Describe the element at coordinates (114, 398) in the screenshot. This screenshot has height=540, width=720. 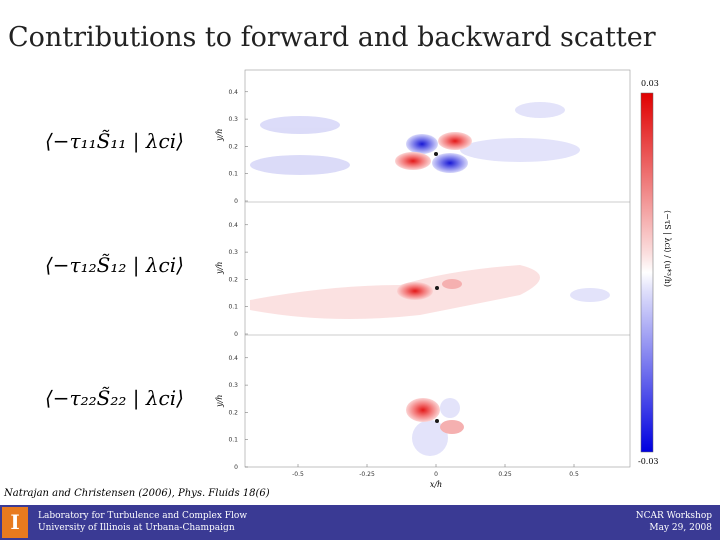
I see `equation: ⟨−τ₂₂S̃₂₂ | λci⟩` at that location.